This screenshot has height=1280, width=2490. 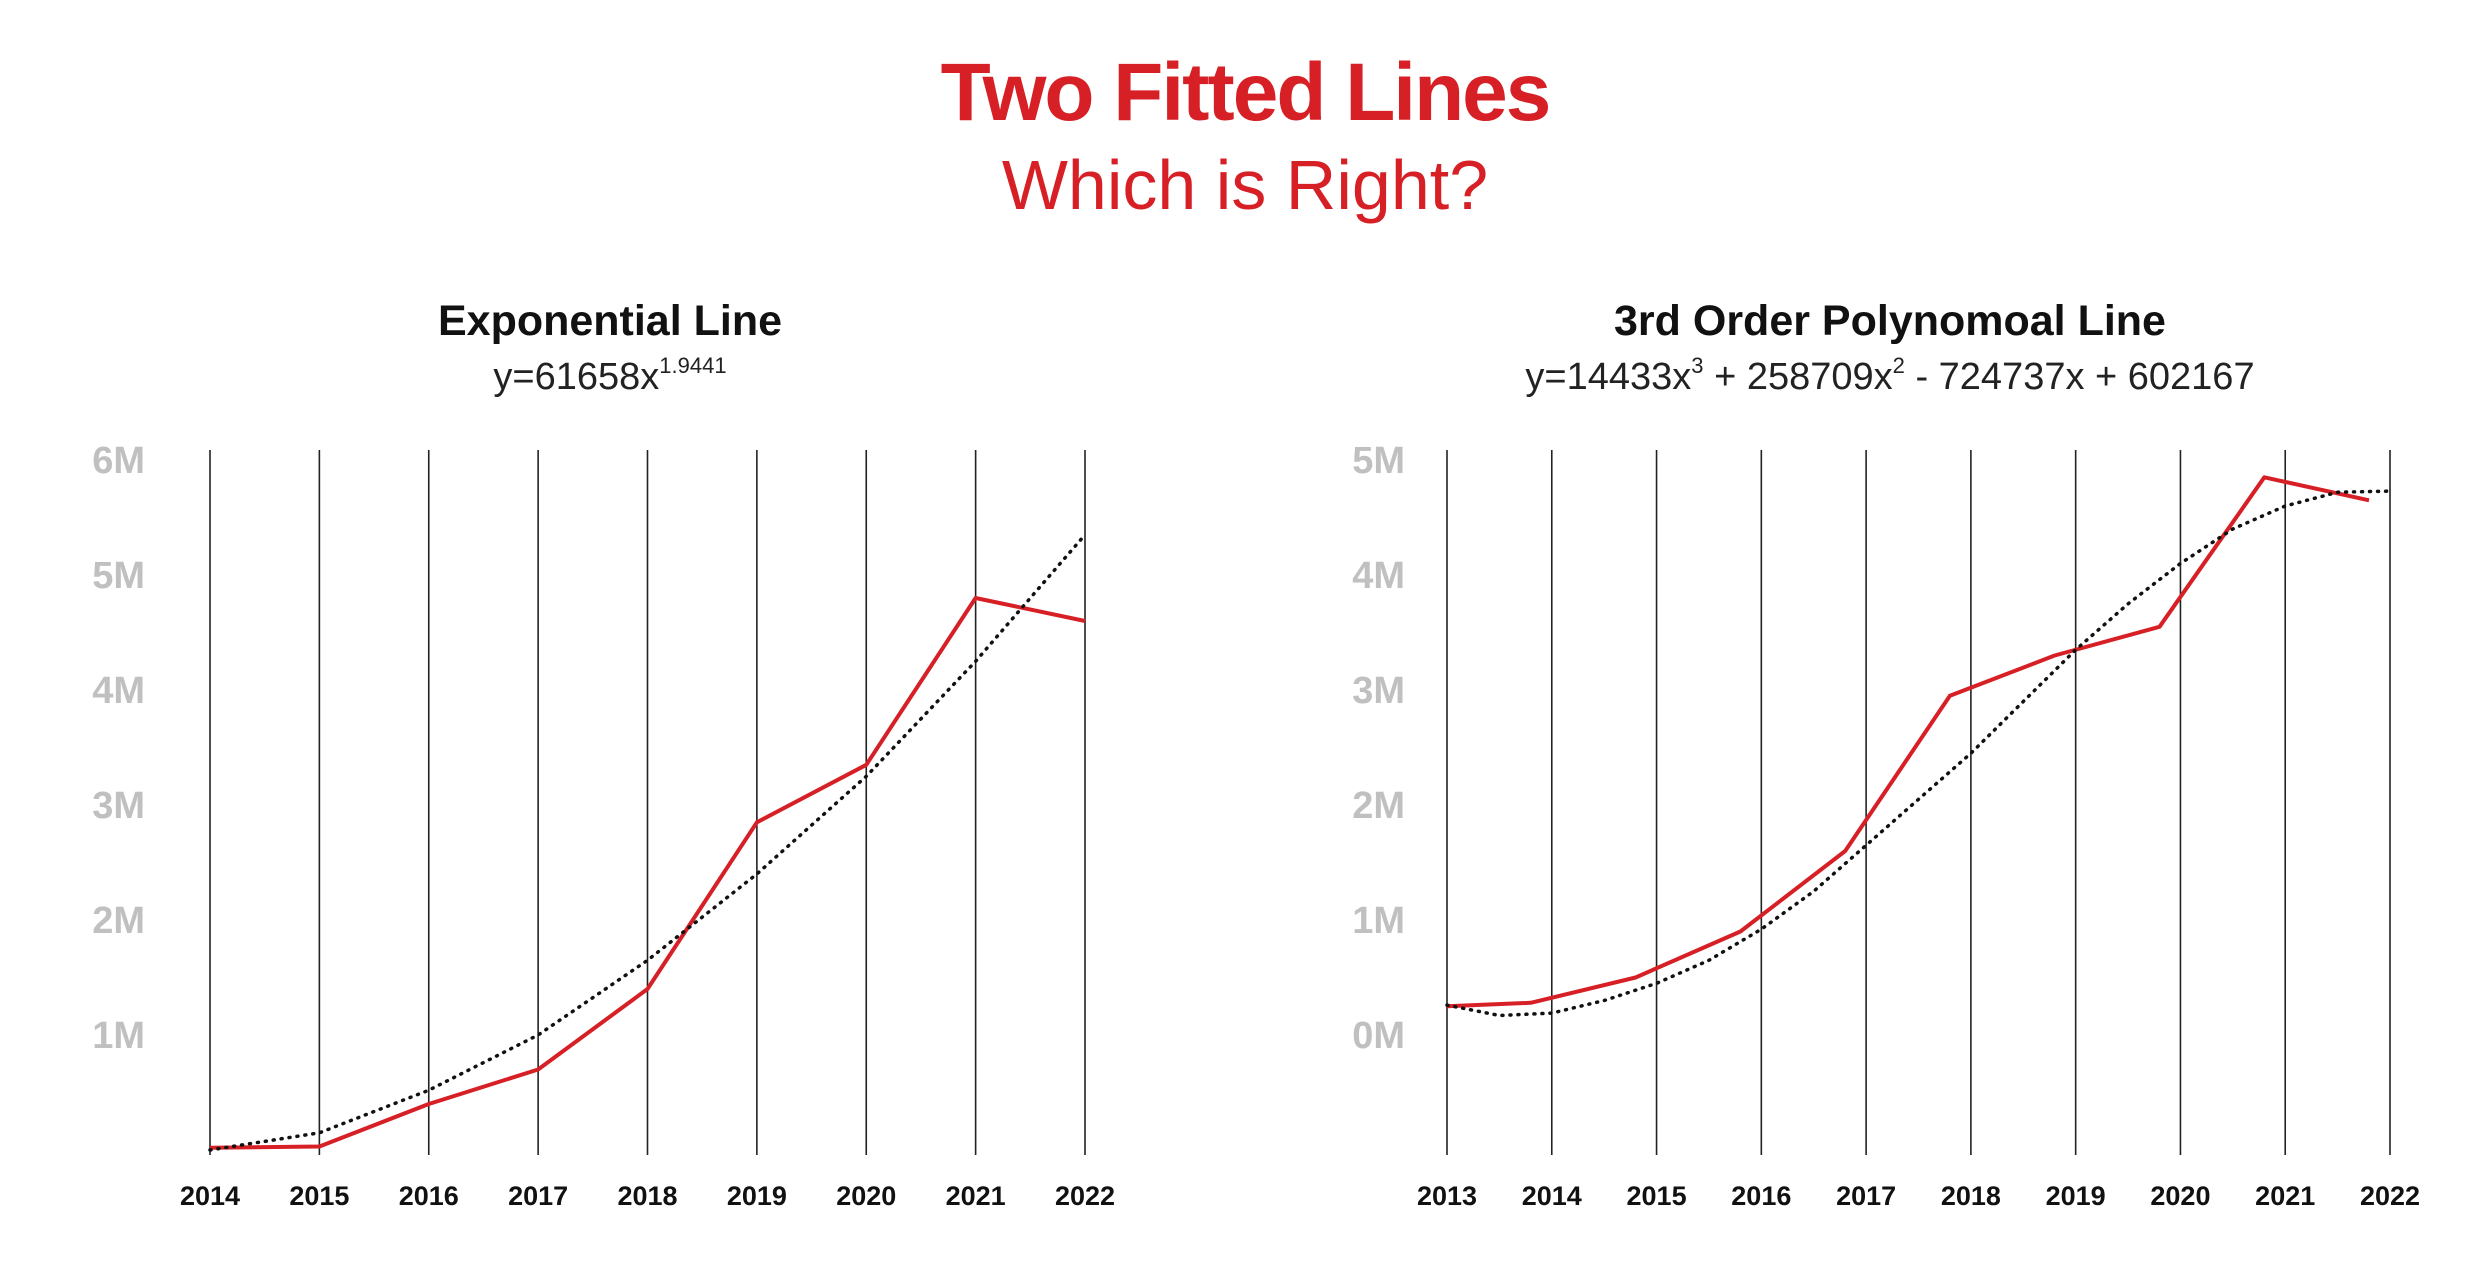 I want to click on right-equation-term-3: - 724737x + 602167, so click(x=2079, y=377).